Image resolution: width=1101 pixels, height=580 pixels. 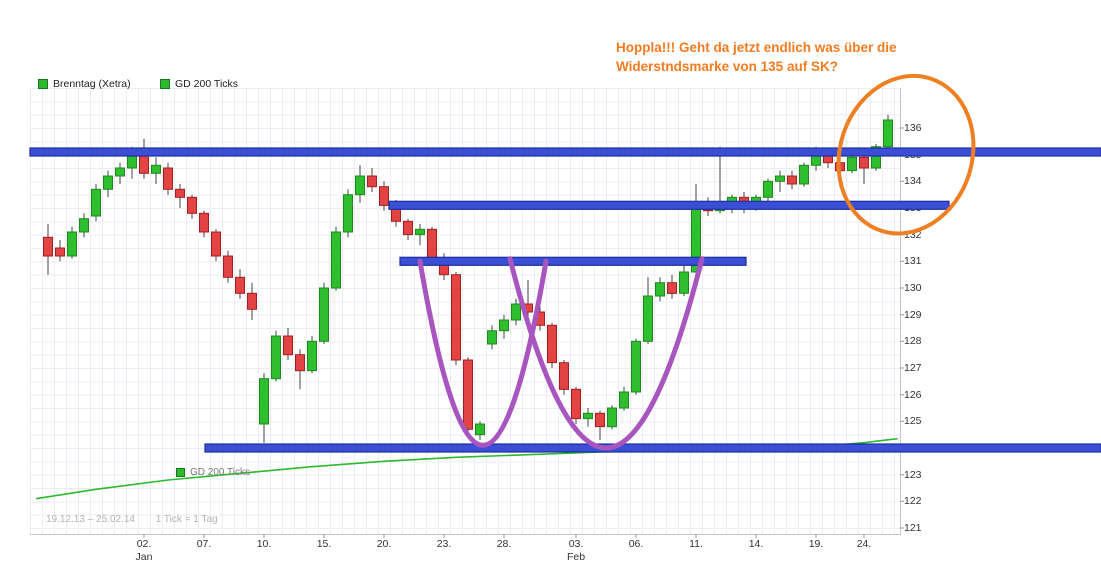 What do you see at coordinates (144, 544) in the screenshot?
I see `x-axis-label: 02.` at bounding box center [144, 544].